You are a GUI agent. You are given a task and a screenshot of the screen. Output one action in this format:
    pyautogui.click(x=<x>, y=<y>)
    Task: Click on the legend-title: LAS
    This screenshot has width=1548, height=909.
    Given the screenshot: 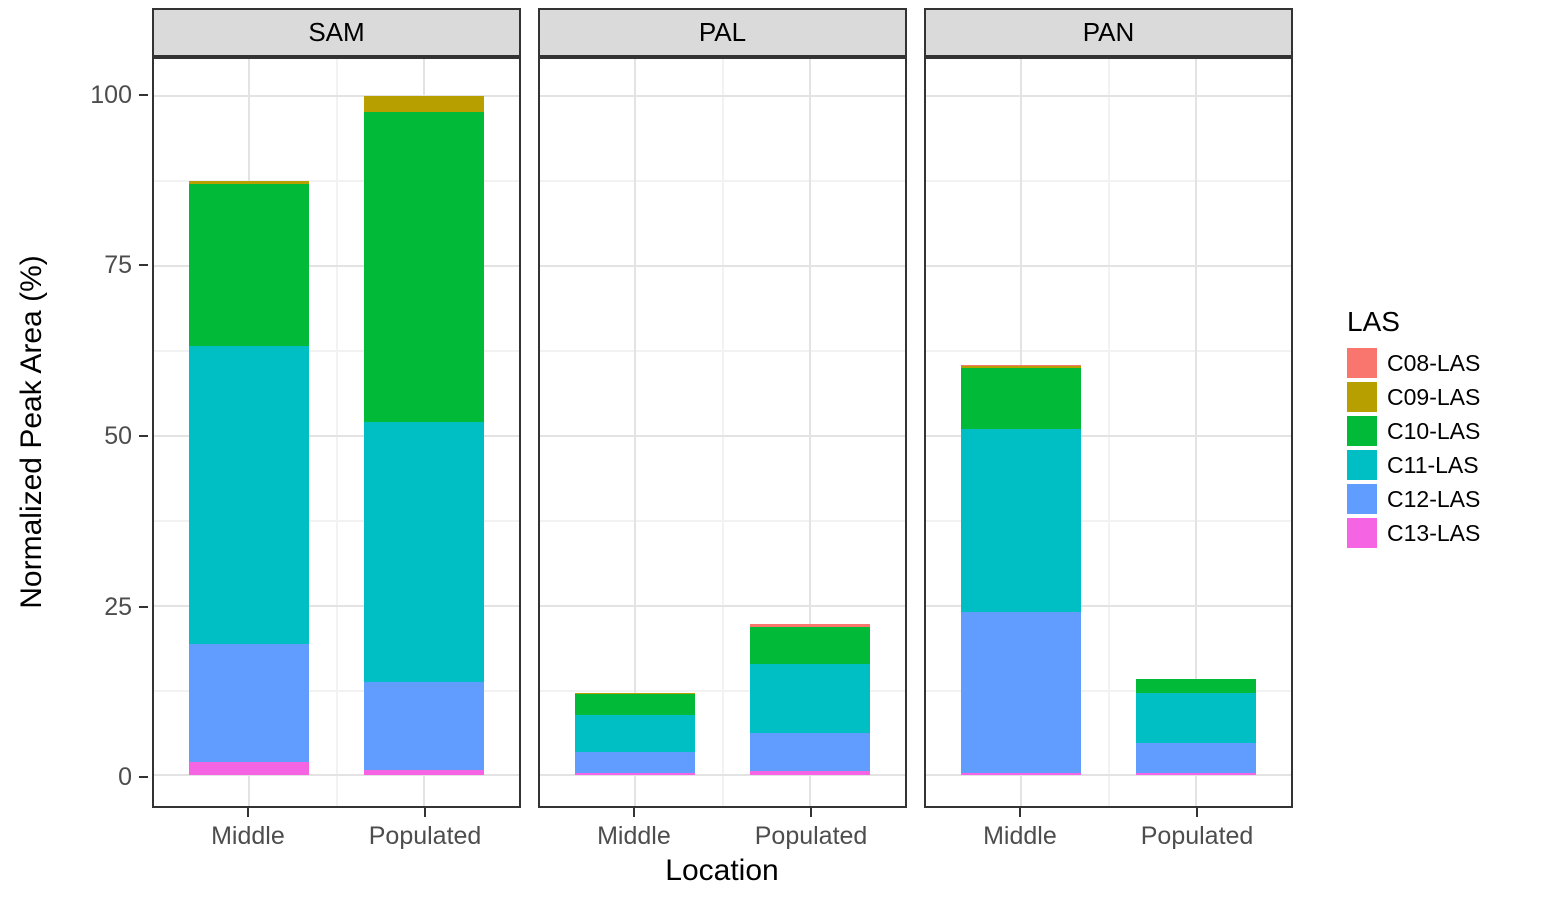 What is the action you would take?
    pyautogui.click(x=1373, y=321)
    